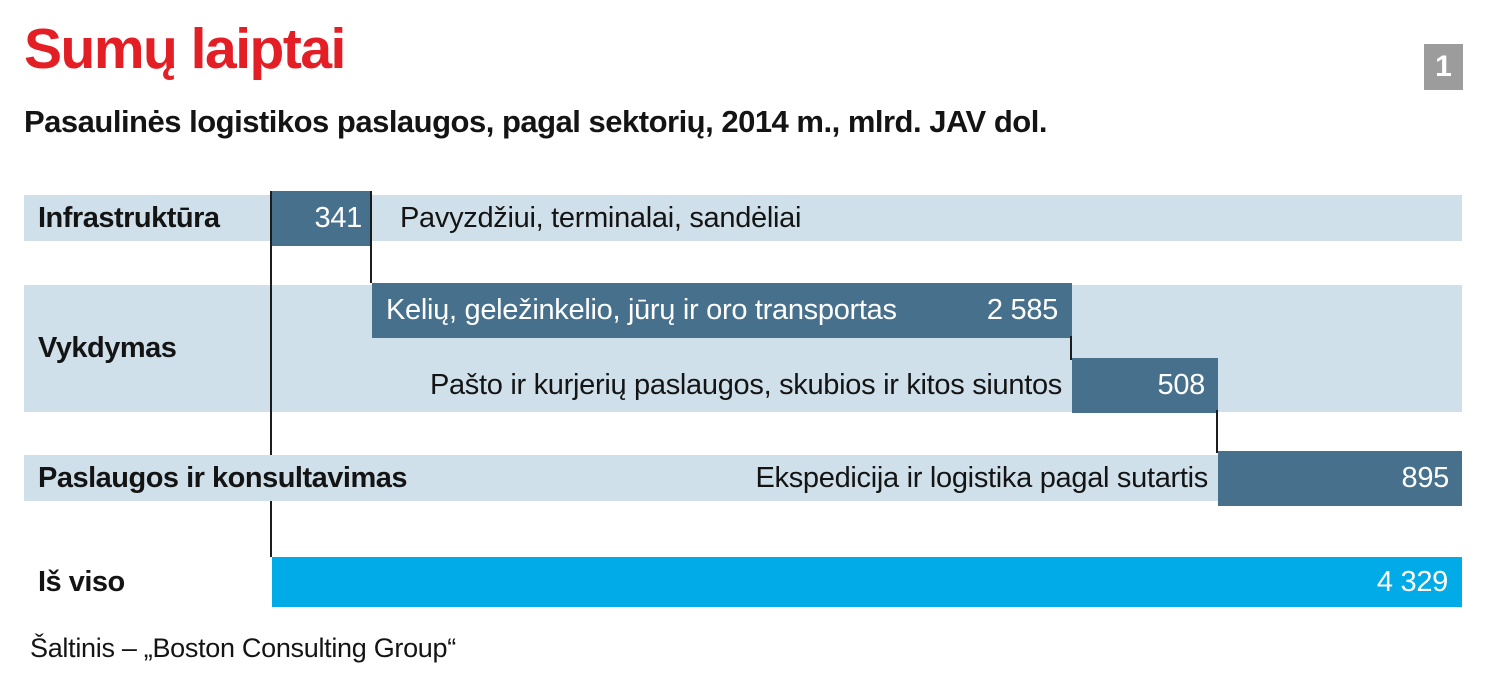 The image size is (1500, 695). Describe the element at coordinates (1145, 385) in the screenshot. I see `bar-pasto-508: 508` at that location.